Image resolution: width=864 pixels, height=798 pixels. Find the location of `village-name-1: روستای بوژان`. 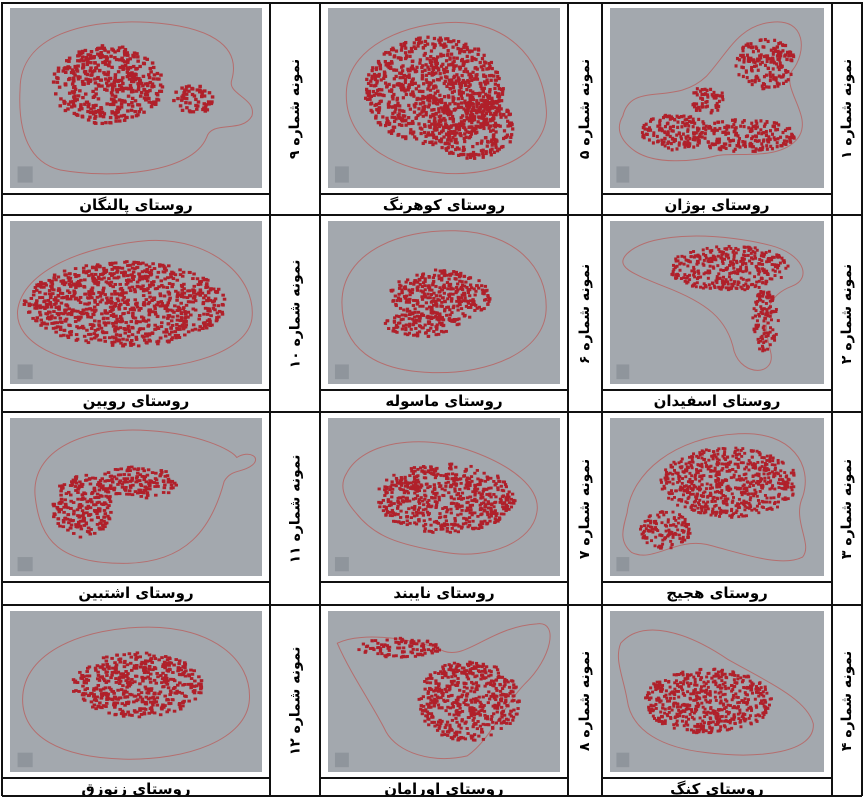

village-name-1: روستای بوژان is located at coordinates (717, 205).